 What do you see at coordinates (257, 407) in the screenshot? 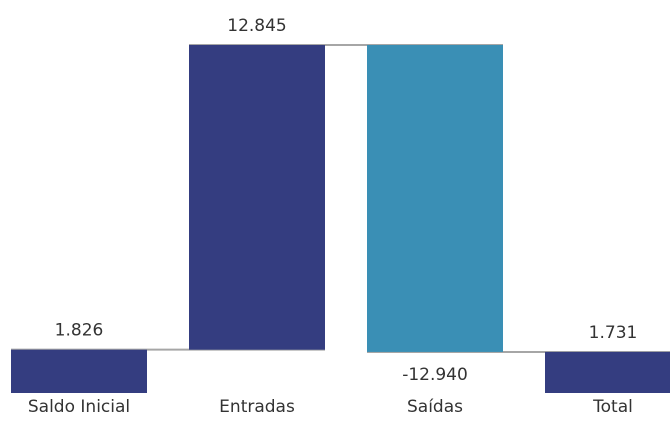
I see `category-label-entradas: Entradas` at bounding box center [257, 407].